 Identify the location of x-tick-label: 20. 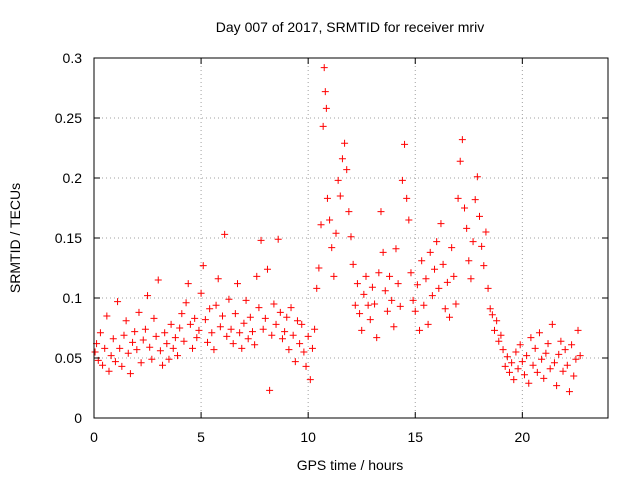
(523, 437).